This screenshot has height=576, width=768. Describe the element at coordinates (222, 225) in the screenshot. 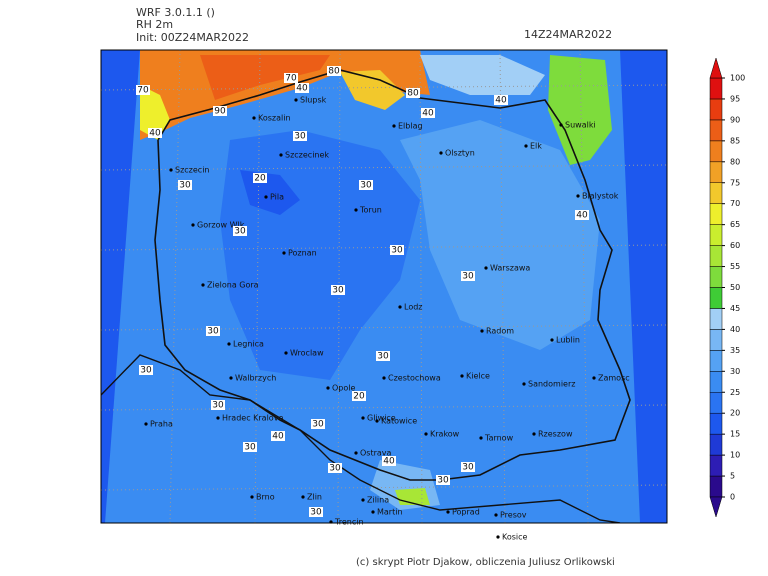

I see `city-label: Gorzow Wlk.` at that location.